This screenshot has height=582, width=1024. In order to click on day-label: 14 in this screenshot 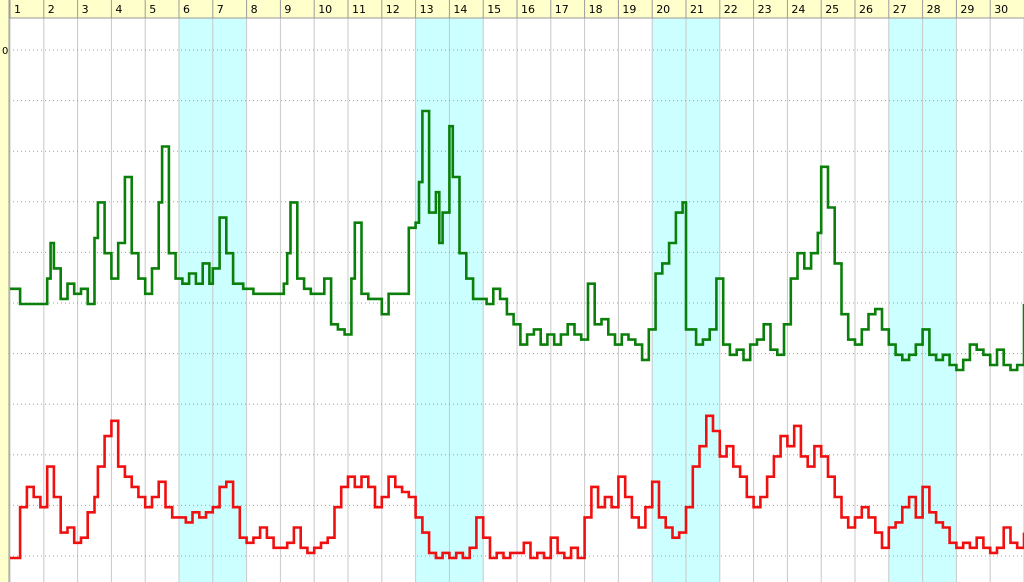, I will do `click(460, 9)`.